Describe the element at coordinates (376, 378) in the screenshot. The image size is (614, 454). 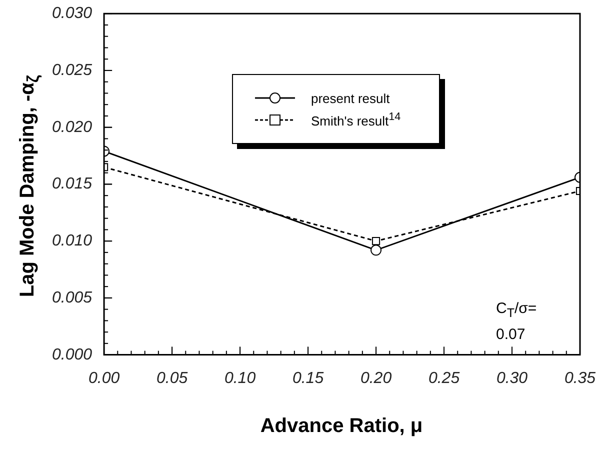
I see `x-tick-label: 0.20` at that location.